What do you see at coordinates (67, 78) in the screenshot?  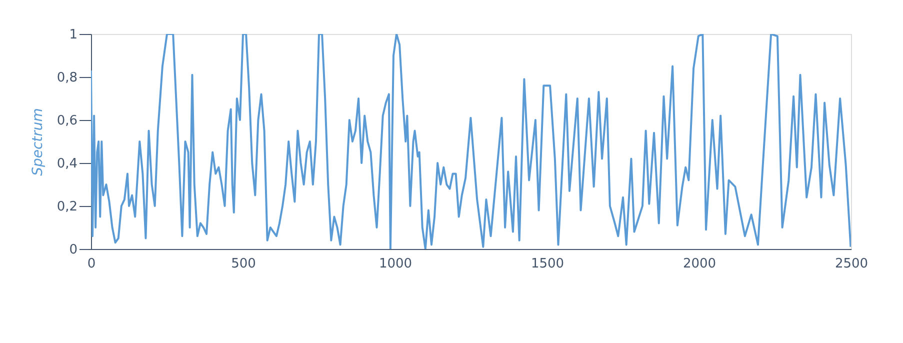 I see `y-tick-label: 0,8` at bounding box center [67, 78].